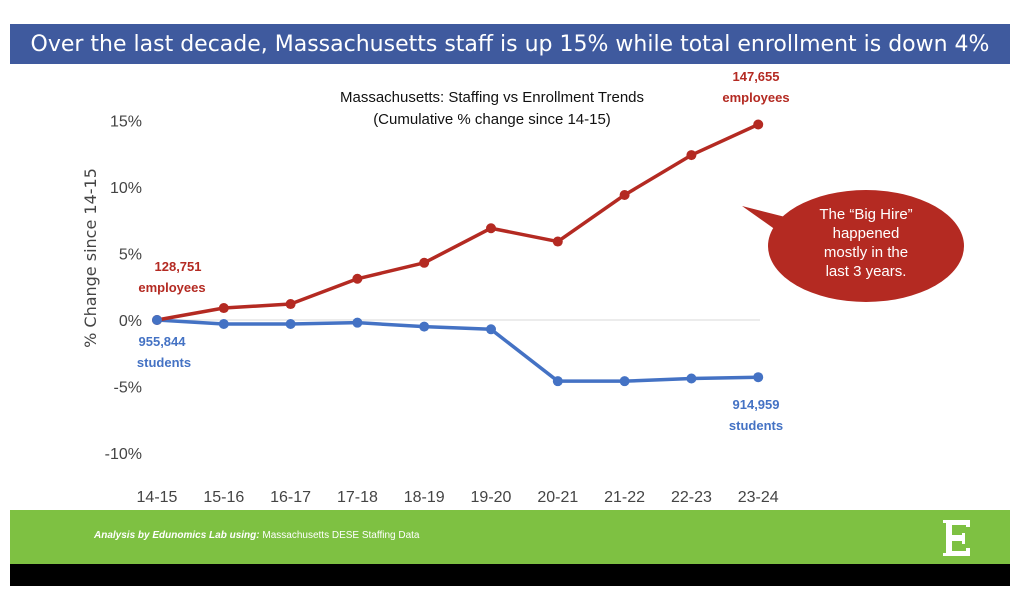 The image size is (1030, 612). I want to click on y-tick-label: 5%, so click(130, 255).